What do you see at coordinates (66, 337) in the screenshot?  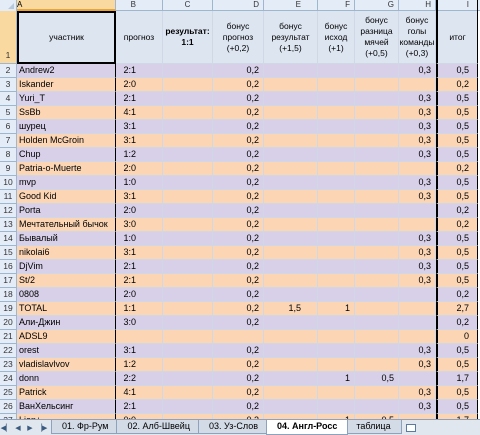 I see `cell-a: ADSL9` at bounding box center [66, 337].